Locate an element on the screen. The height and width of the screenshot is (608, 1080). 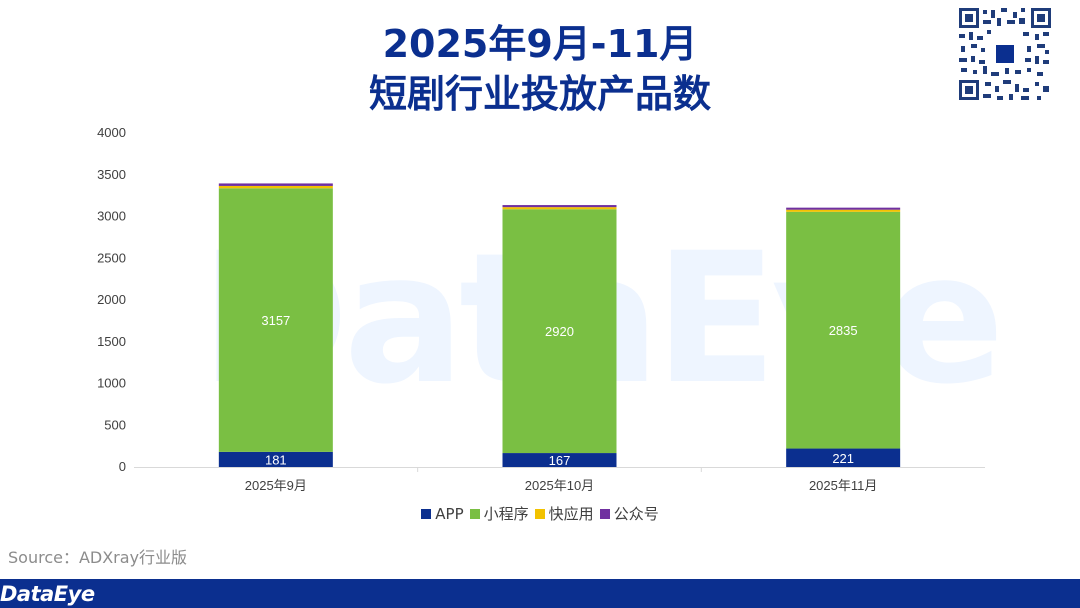
data-label: 2835 is located at coordinates (843, 330).